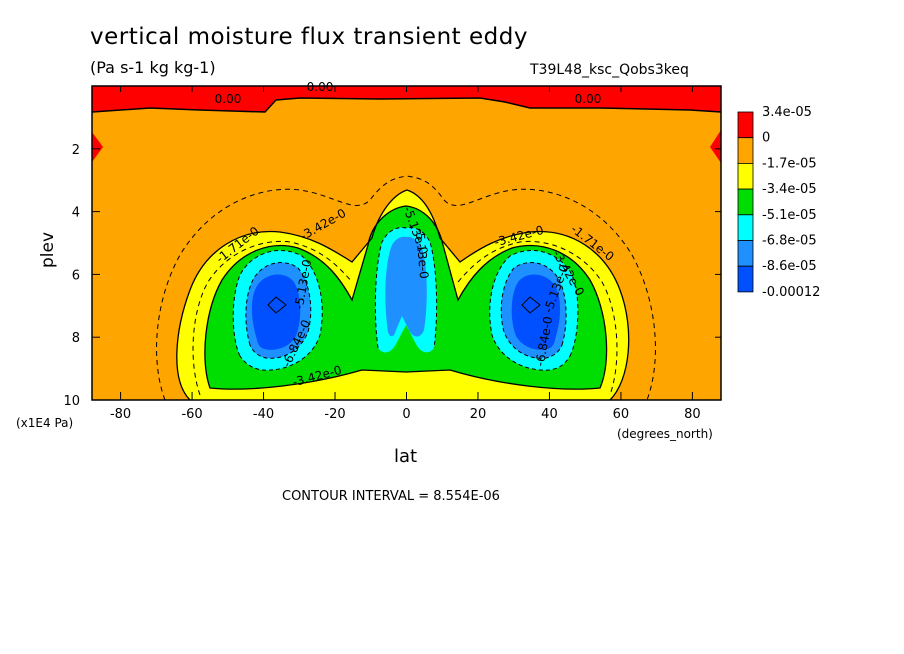  Describe the element at coordinates (787, 112) in the screenshot. I see `legend-level-label: 3.4e-05` at that location.